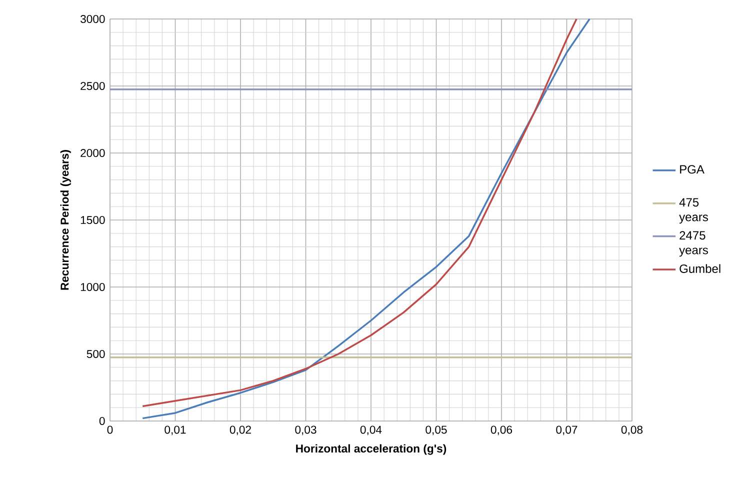 Image resolution: width=750 pixels, height=493 pixels. What do you see at coordinates (501, 431) in the screenshot?
I see `x-tick-label: 0,06` at bounding box center [501, 431].